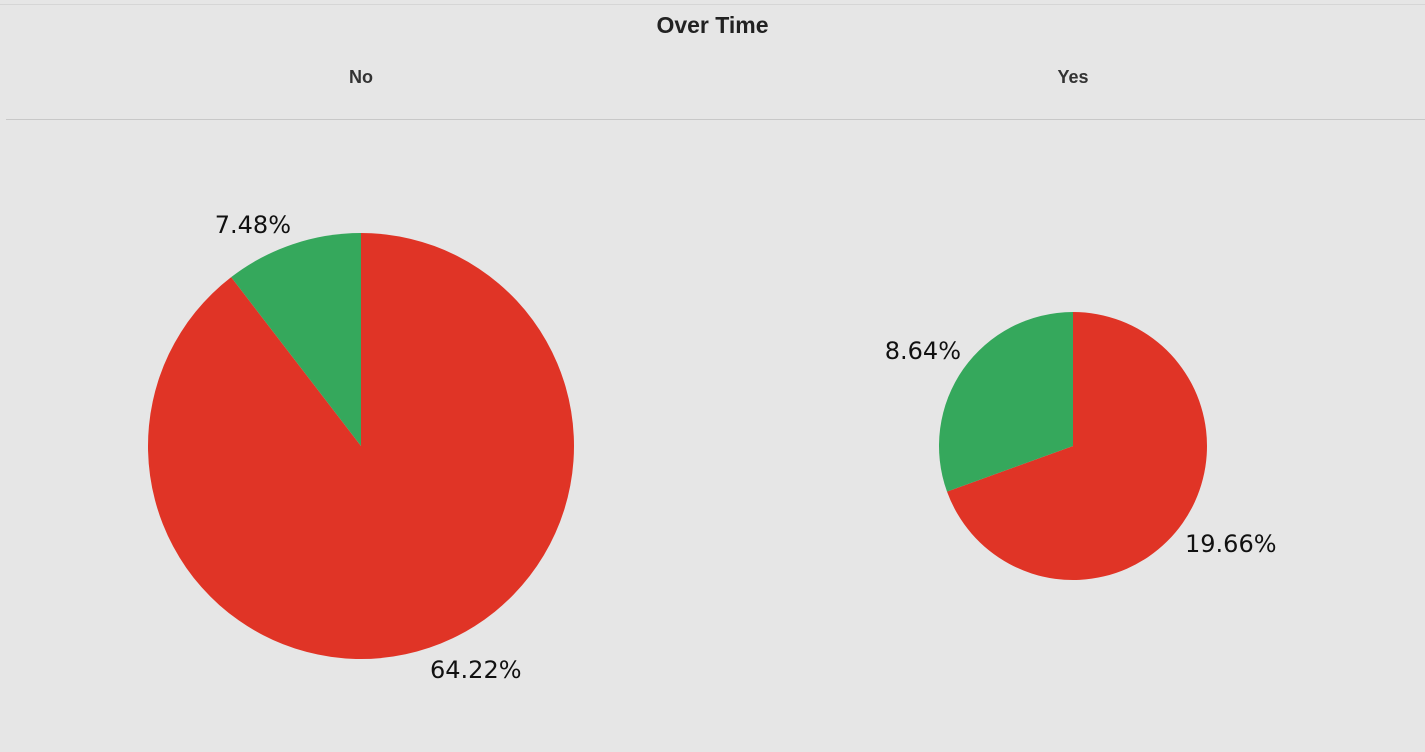 Image resolution: width=1425 pixels, height=752 pixels. I want to click on slice-label-yes-0: 19.66%, so click(1231, 544).